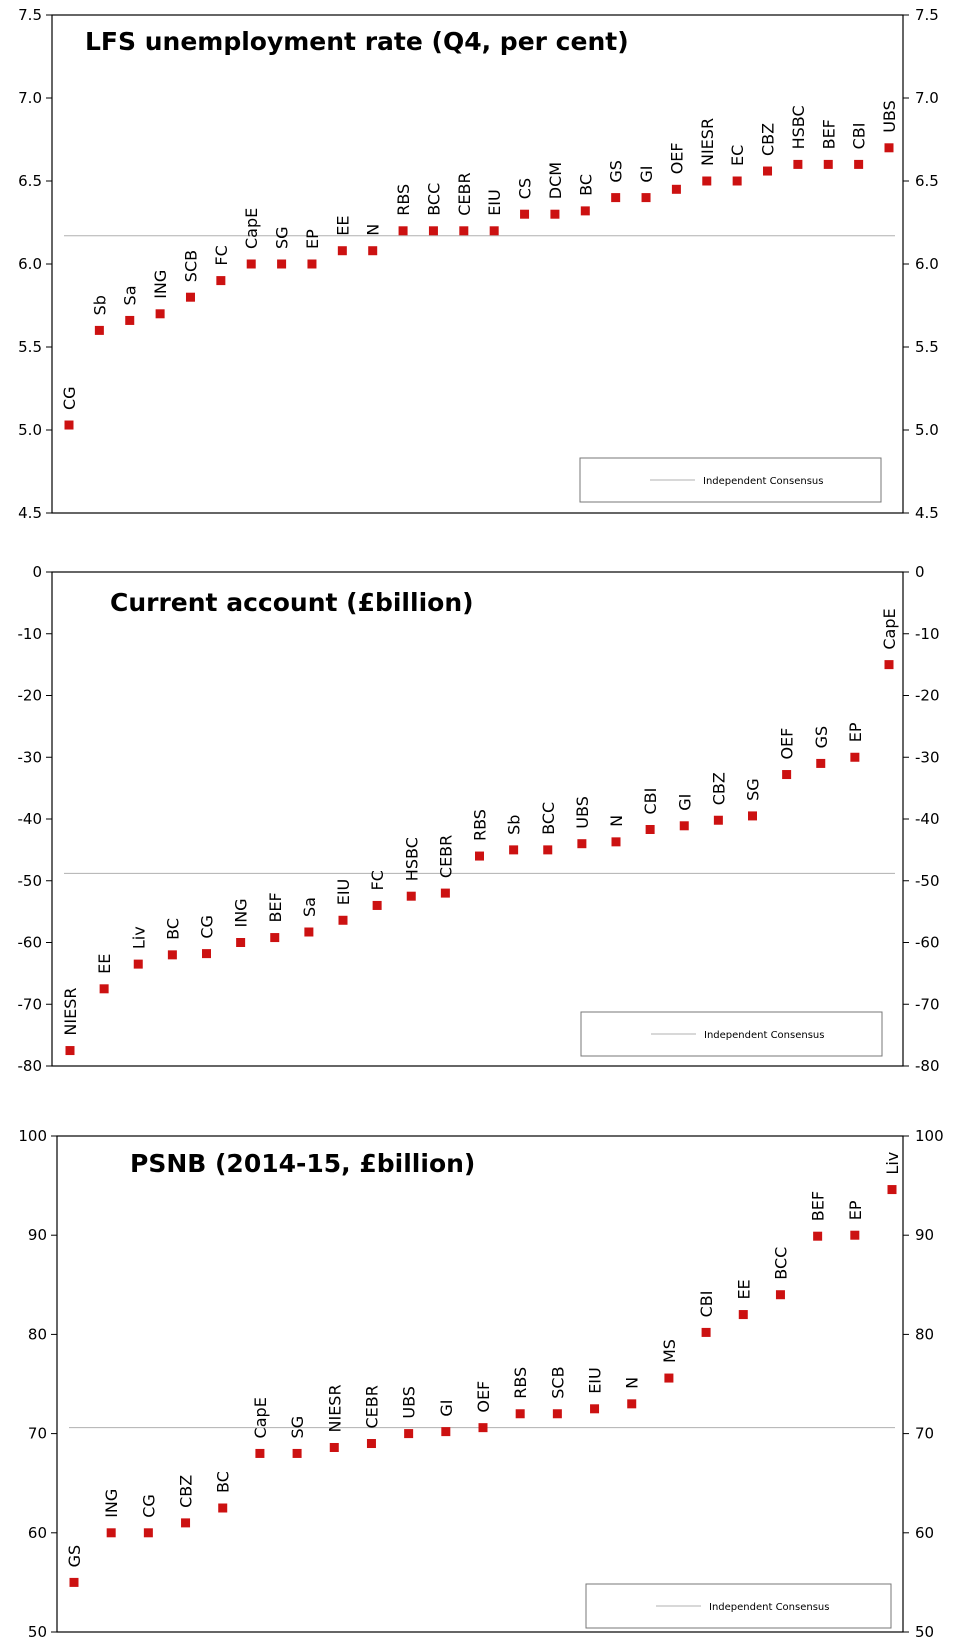  I want to click on y-tick-label-left: 90, so click(37, 1235).